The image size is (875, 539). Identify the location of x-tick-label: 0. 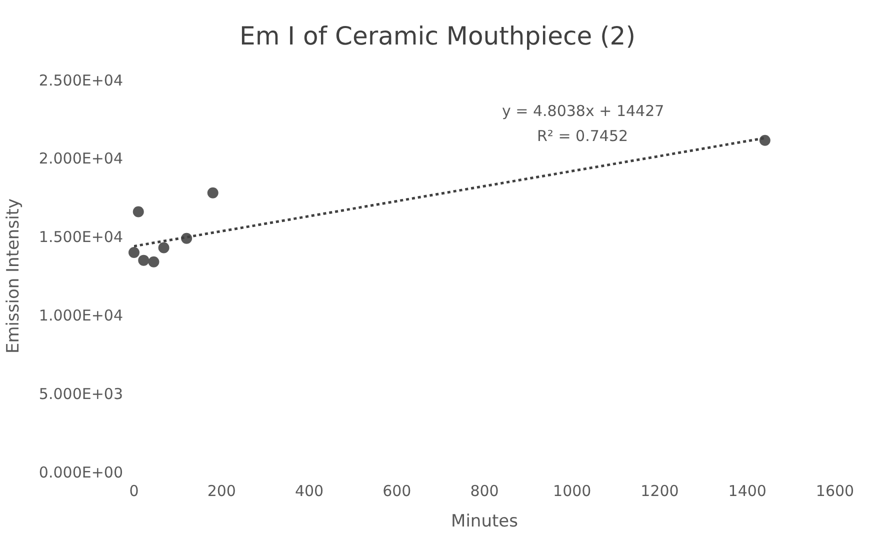
(134, 491).